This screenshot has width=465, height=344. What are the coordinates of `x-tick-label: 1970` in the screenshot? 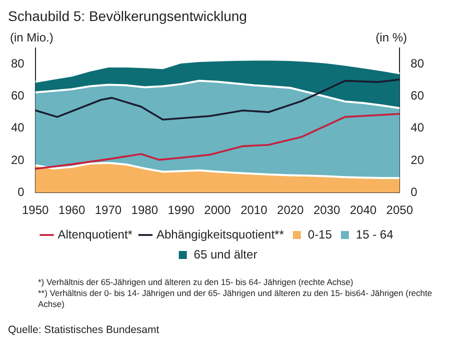 It's located at (108, 210).